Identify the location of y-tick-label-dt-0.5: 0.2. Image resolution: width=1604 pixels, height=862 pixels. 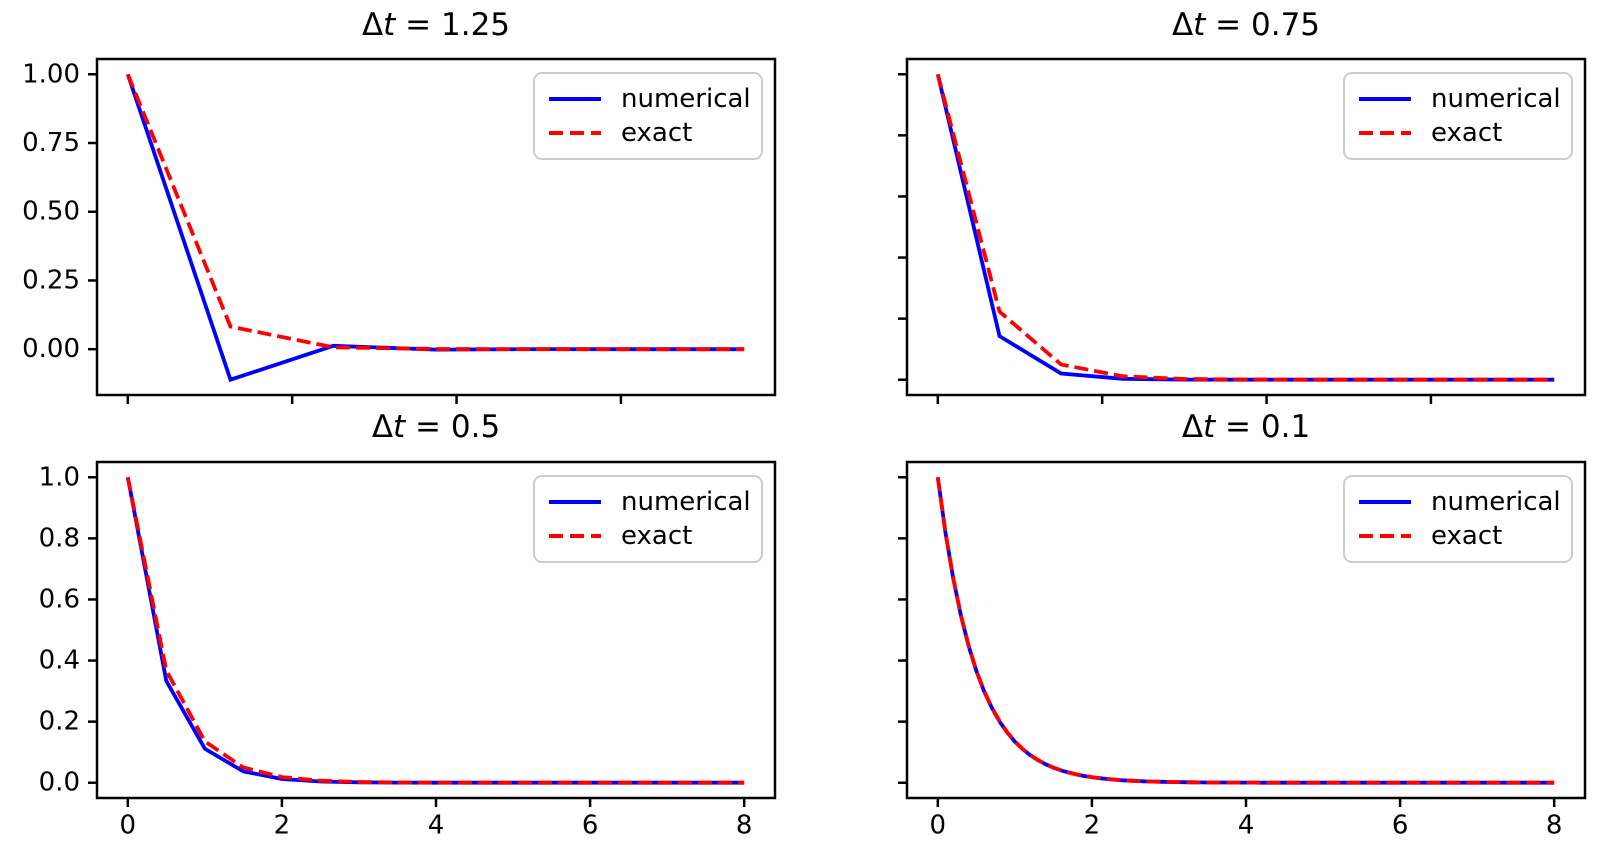
(59, 722).